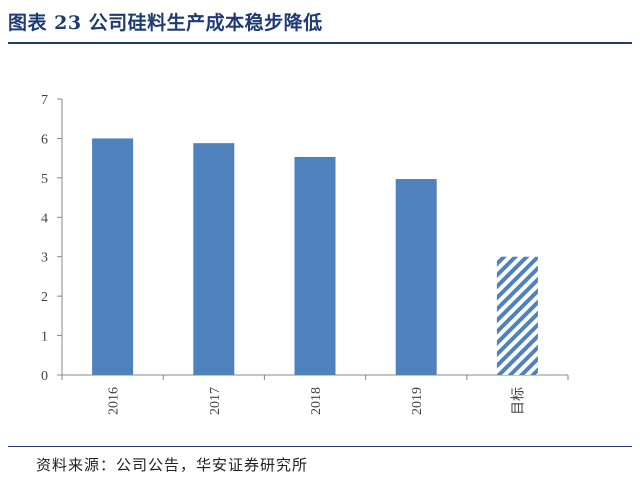 This screenshot has height=492, width=640. What do you see at coordinates (517, 315) in the screenshot?
I see `bar-目标` at bounding box center [517, 315].